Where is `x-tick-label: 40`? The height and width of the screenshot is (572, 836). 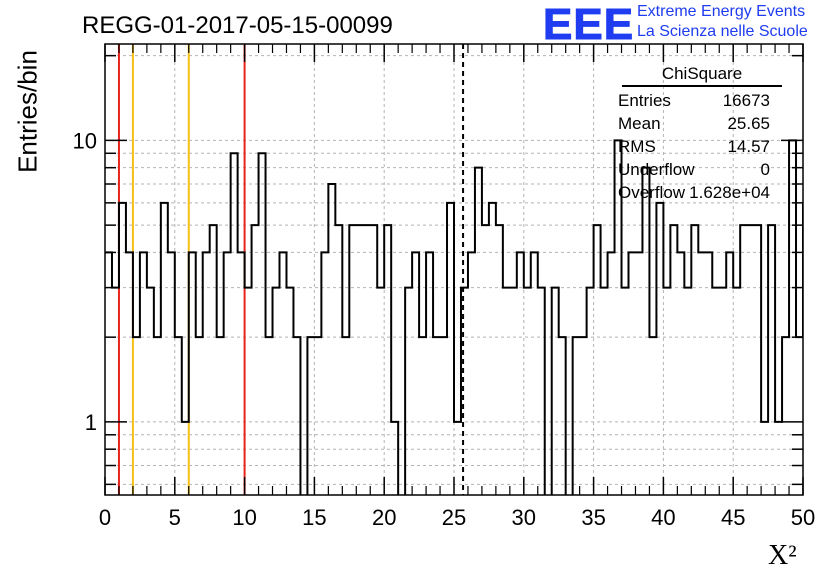 x-tick-label: 40 is located at coordinates (663, 517).